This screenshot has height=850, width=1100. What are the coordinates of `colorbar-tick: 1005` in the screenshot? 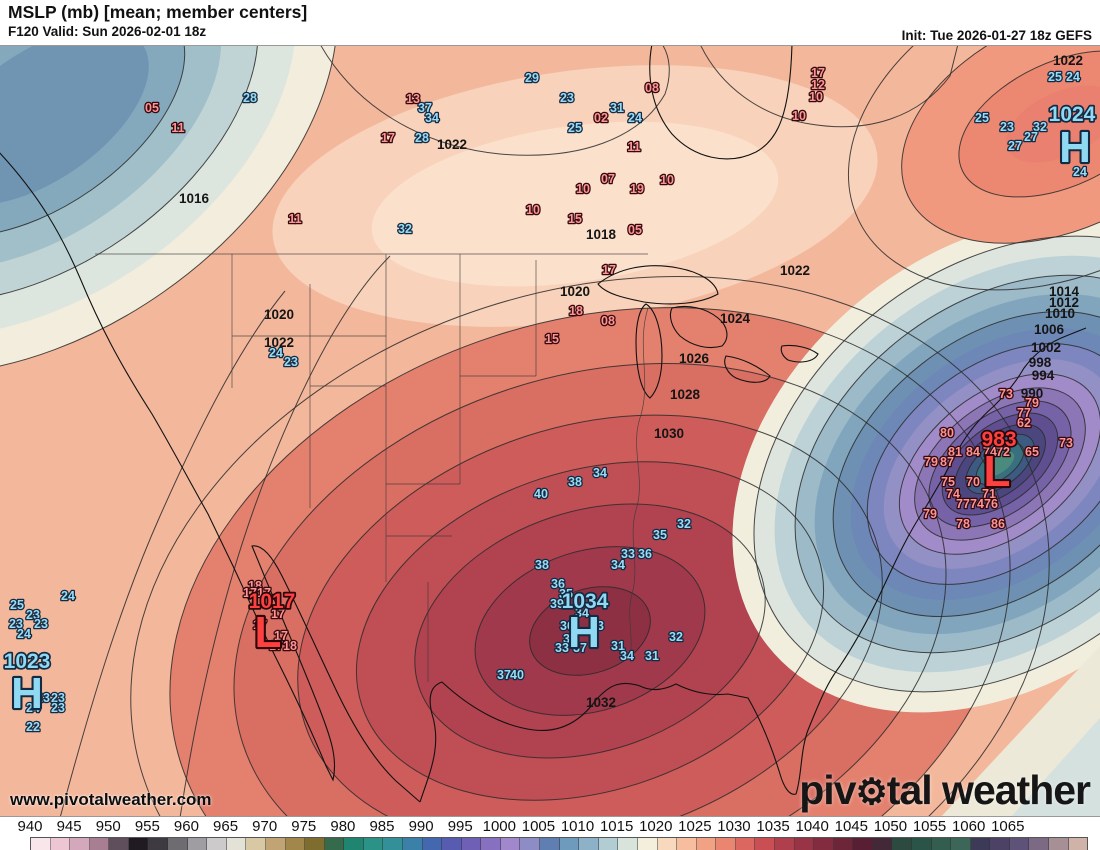 It's located at (538, 826).